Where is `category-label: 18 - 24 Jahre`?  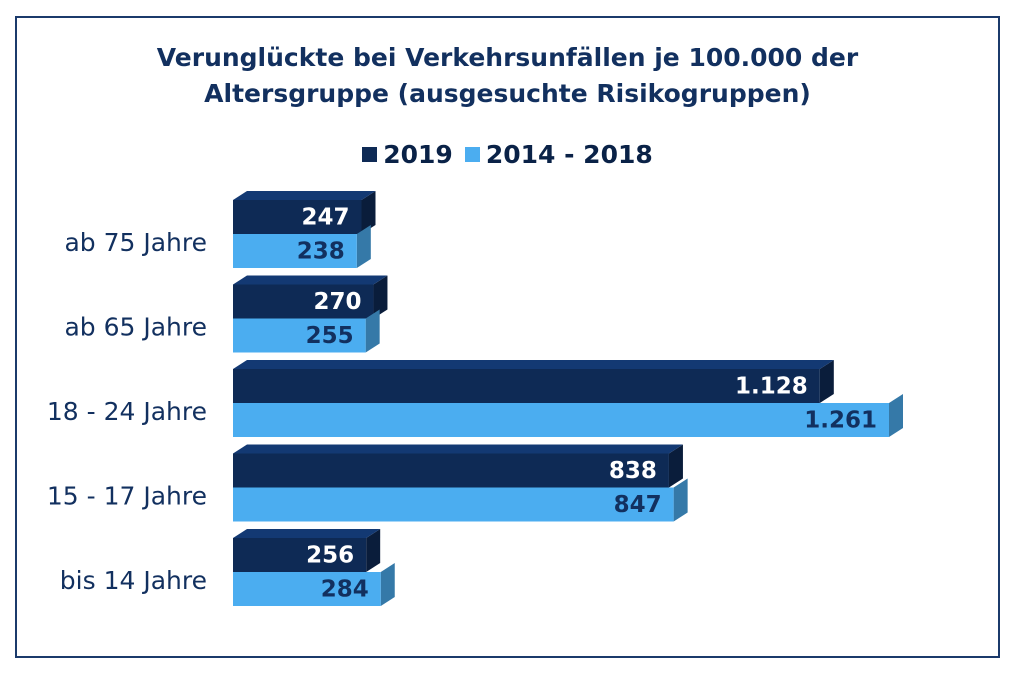 category-label: 18 - 24 Jahre is located at coordinates (127, 411).